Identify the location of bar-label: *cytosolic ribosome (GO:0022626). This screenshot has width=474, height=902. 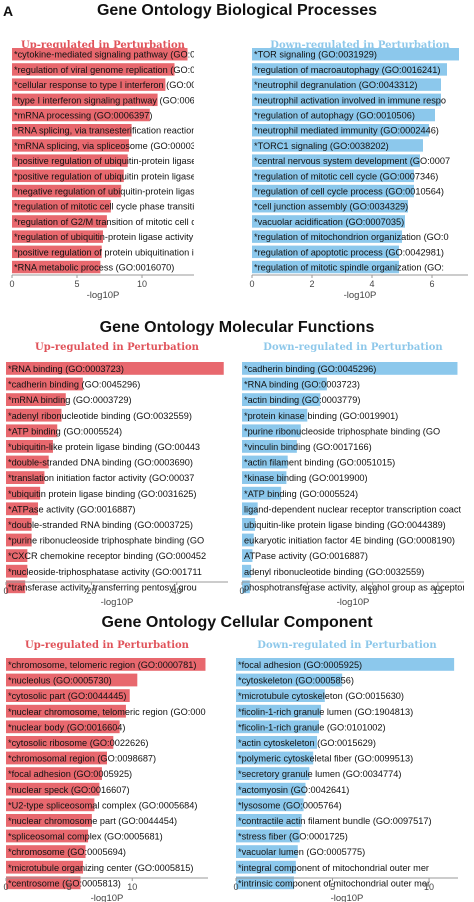
(78, 743).